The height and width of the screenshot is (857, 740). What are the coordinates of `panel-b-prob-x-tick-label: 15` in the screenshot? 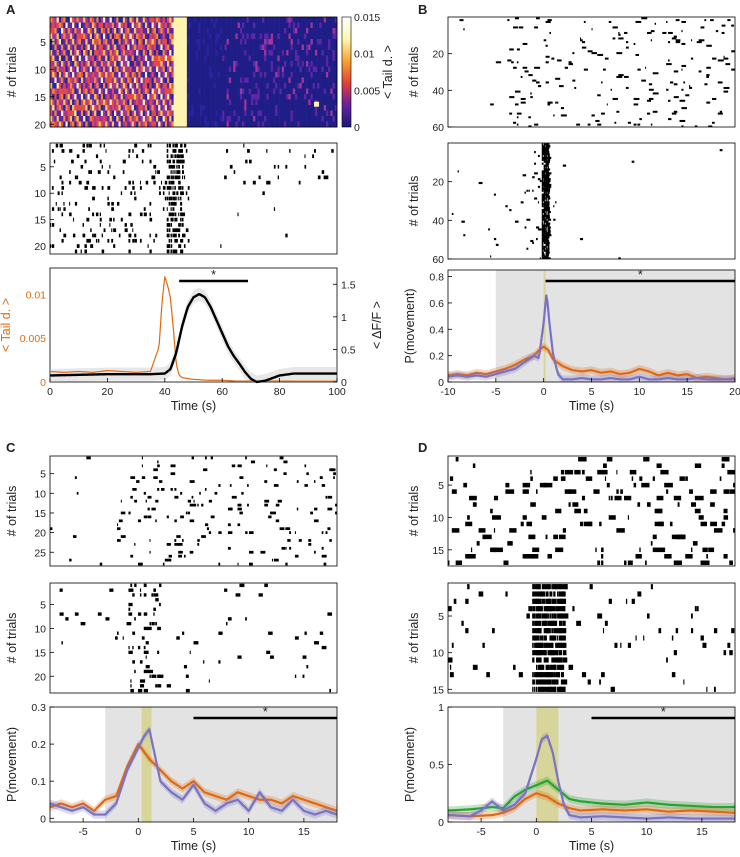 It's located at (687, 392).